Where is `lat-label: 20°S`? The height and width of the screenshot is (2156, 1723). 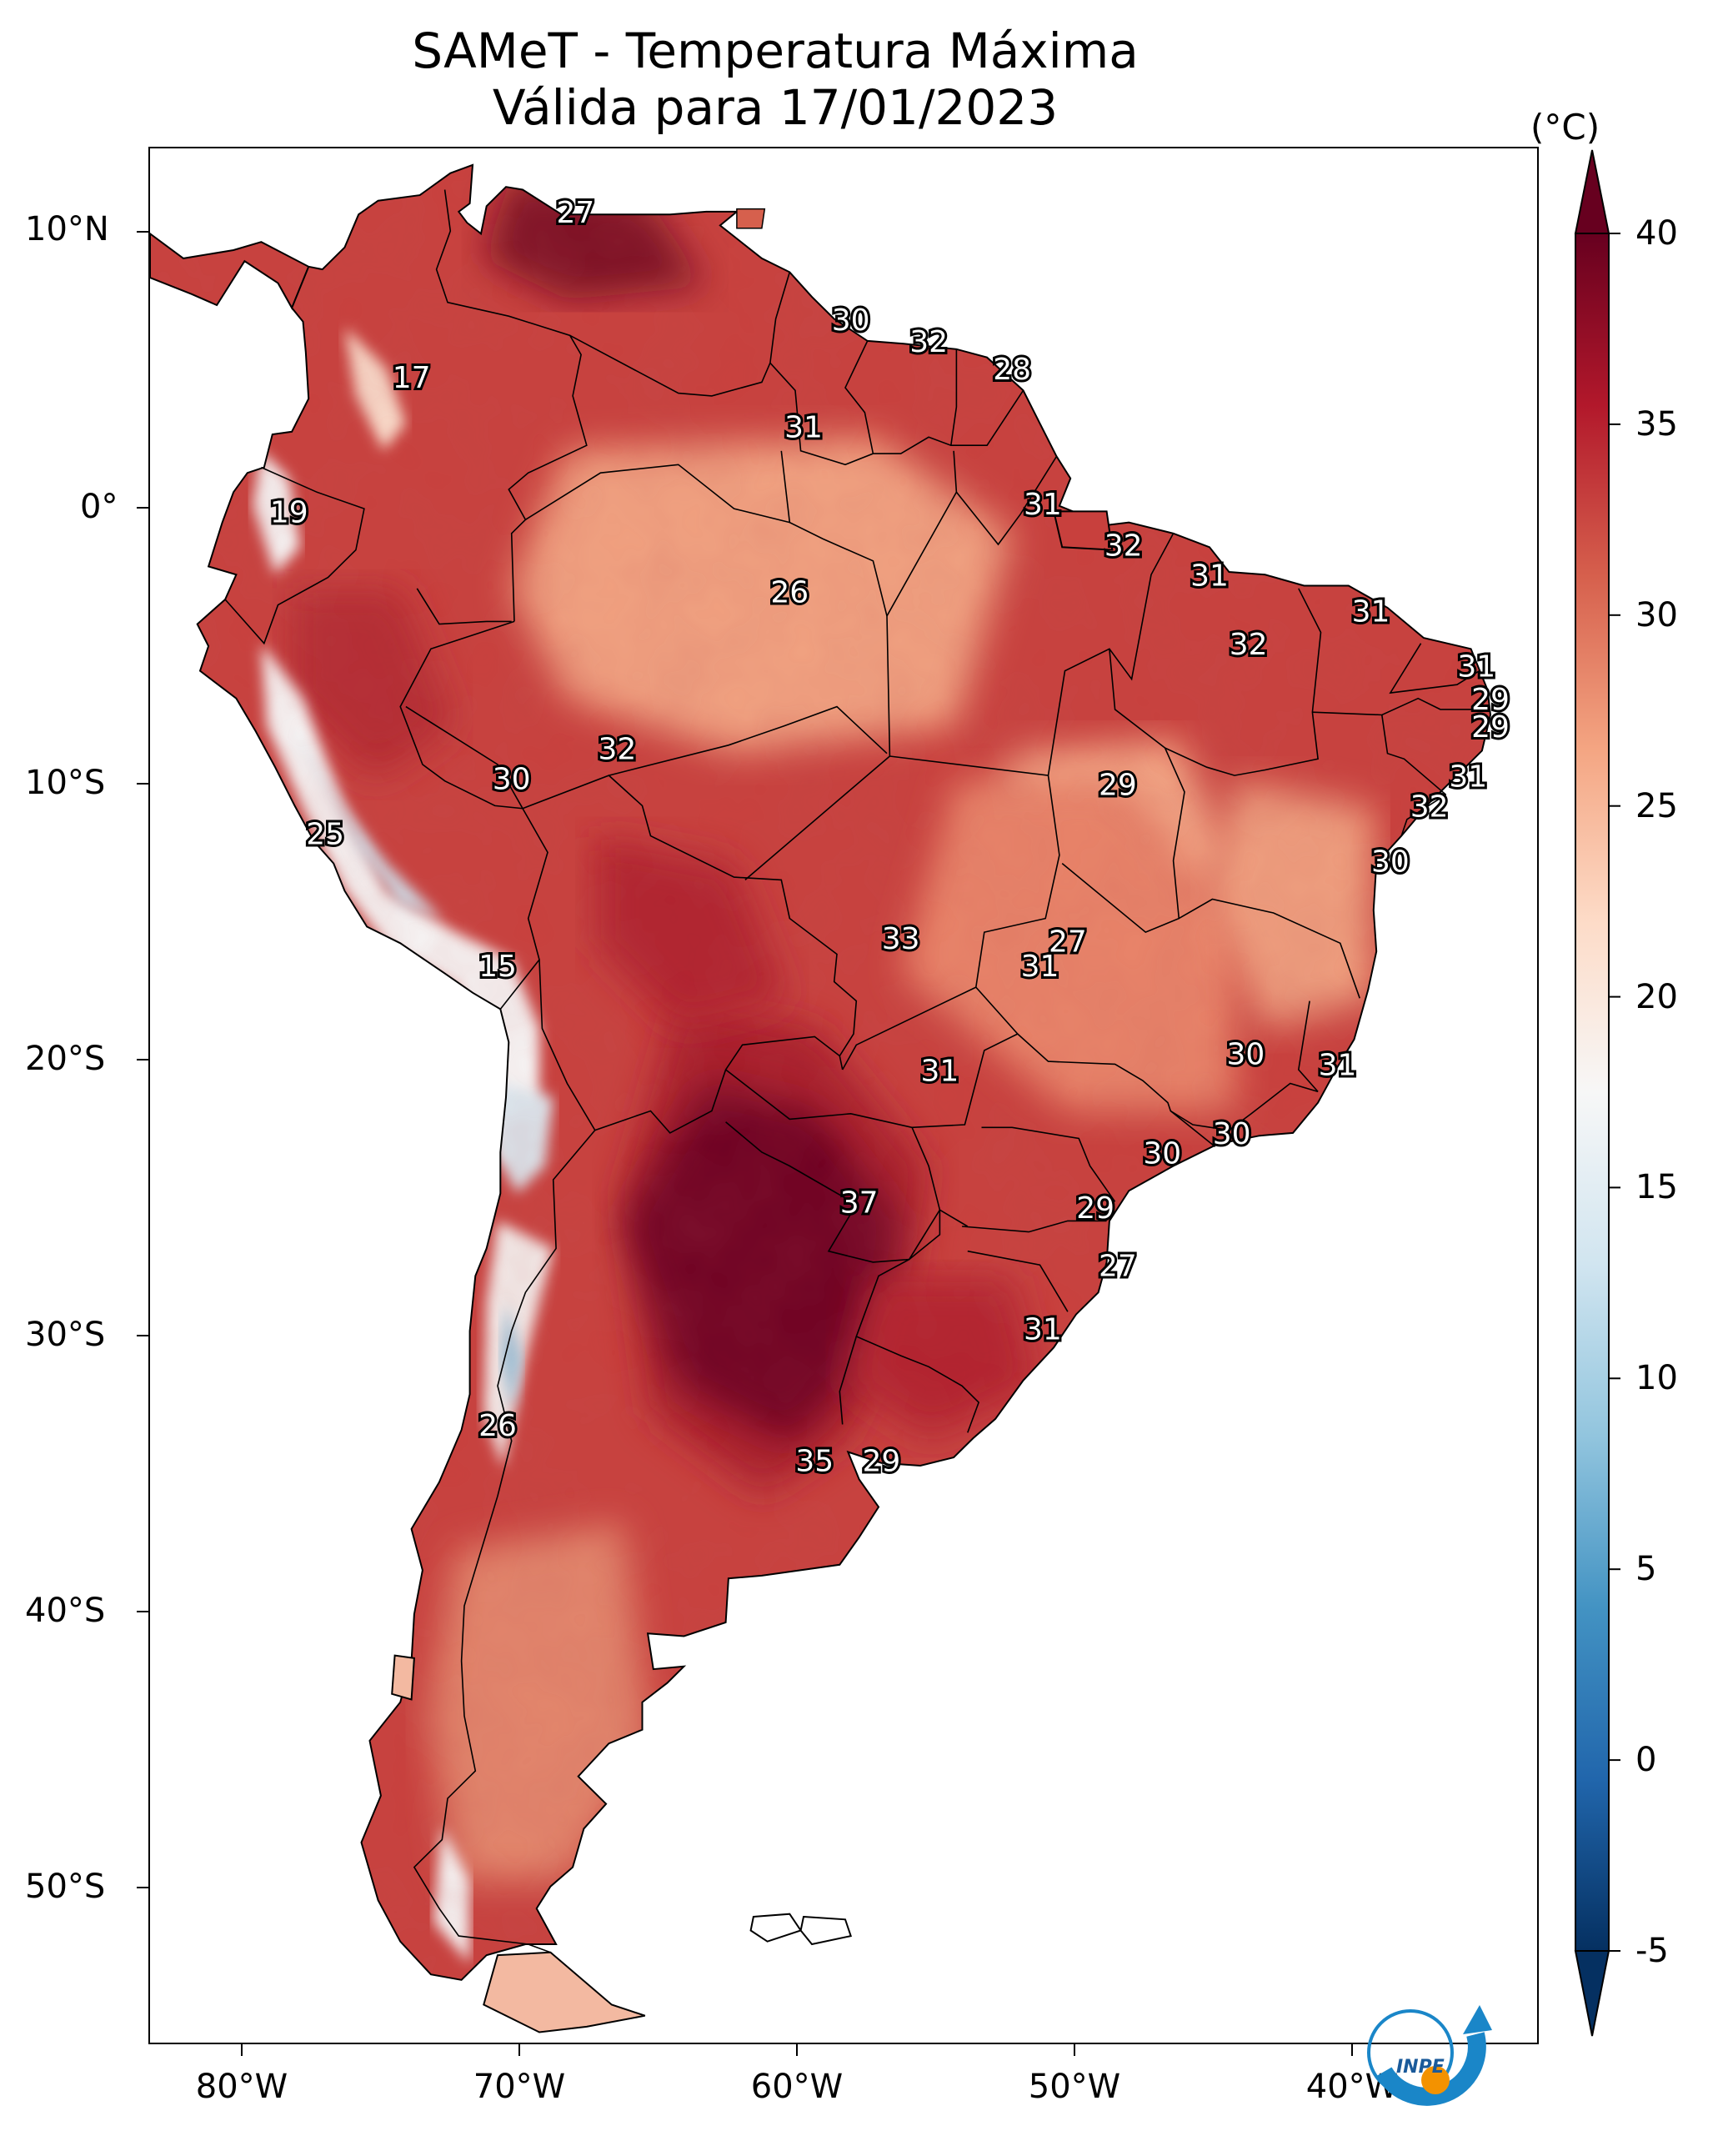
lat-label: 20°S is located at coordinates (65, 1059).